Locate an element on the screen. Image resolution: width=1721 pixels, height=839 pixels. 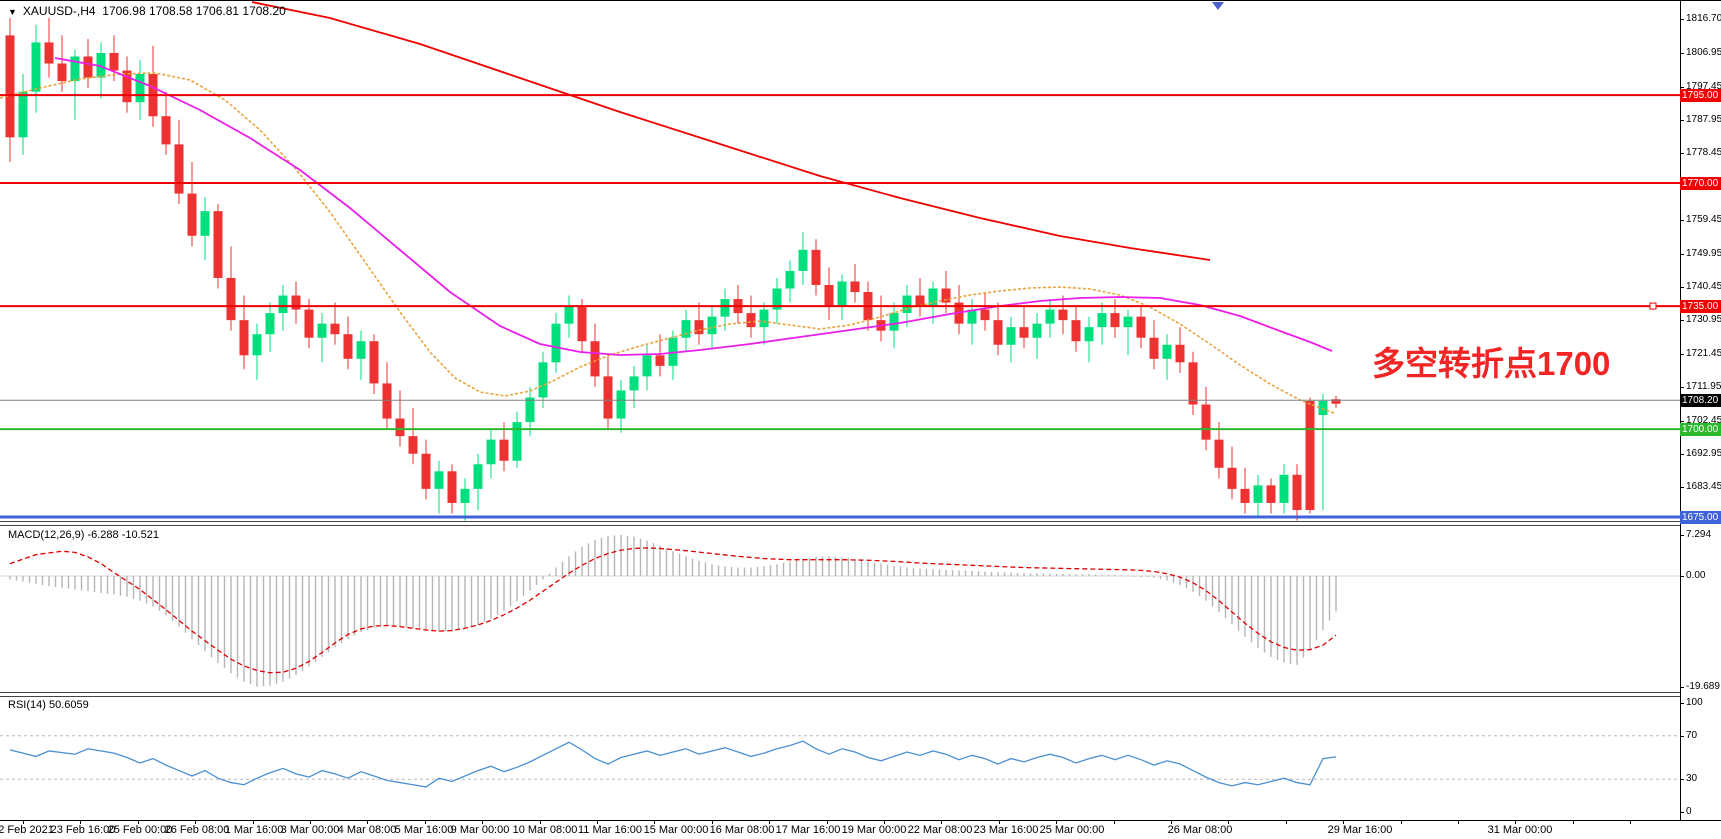
time-axis-label: 31 Mar 00:00 is located at coordinates (1520, 830).